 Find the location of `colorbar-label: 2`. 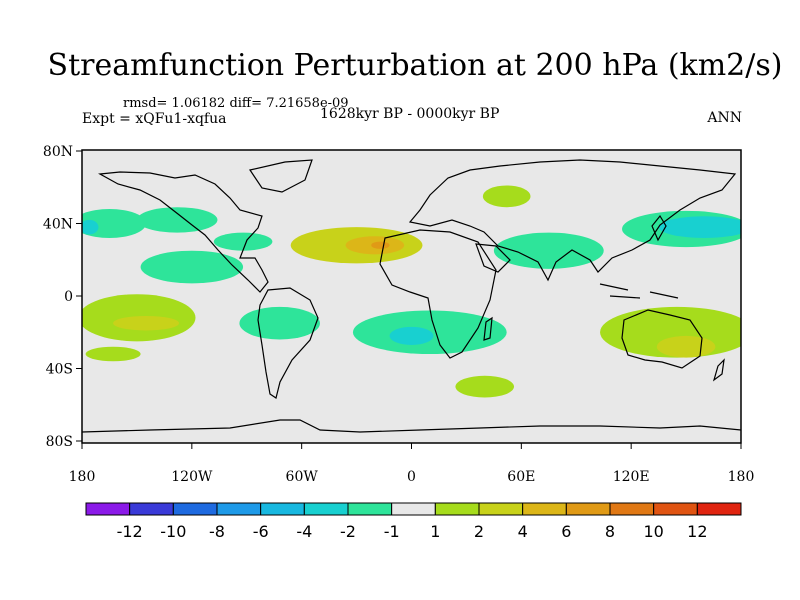

colorbar-label: 2 is located at coordinates (479, 531).